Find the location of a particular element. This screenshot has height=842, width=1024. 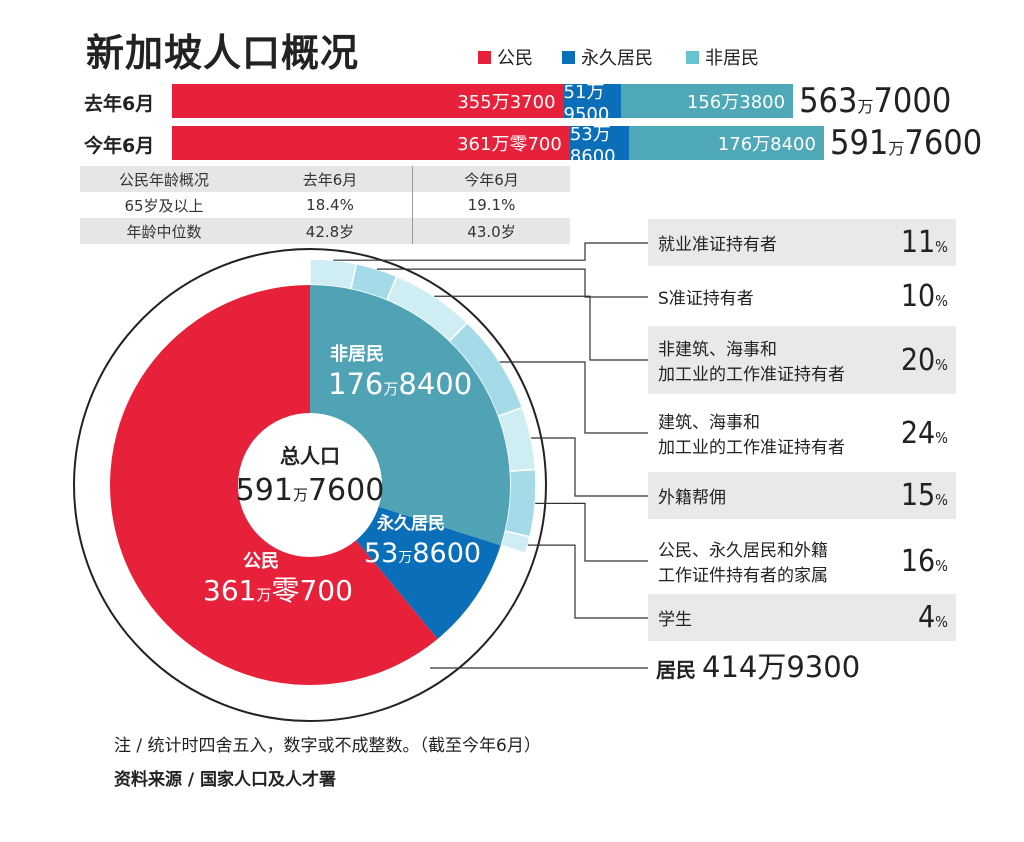

category-line-1: 建筑、海事和 is located at coordinates (709, 423).